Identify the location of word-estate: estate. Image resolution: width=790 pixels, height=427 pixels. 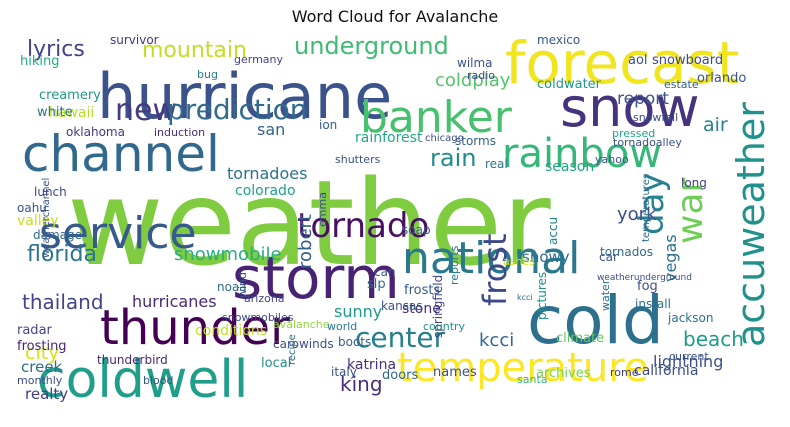
(681, 84).